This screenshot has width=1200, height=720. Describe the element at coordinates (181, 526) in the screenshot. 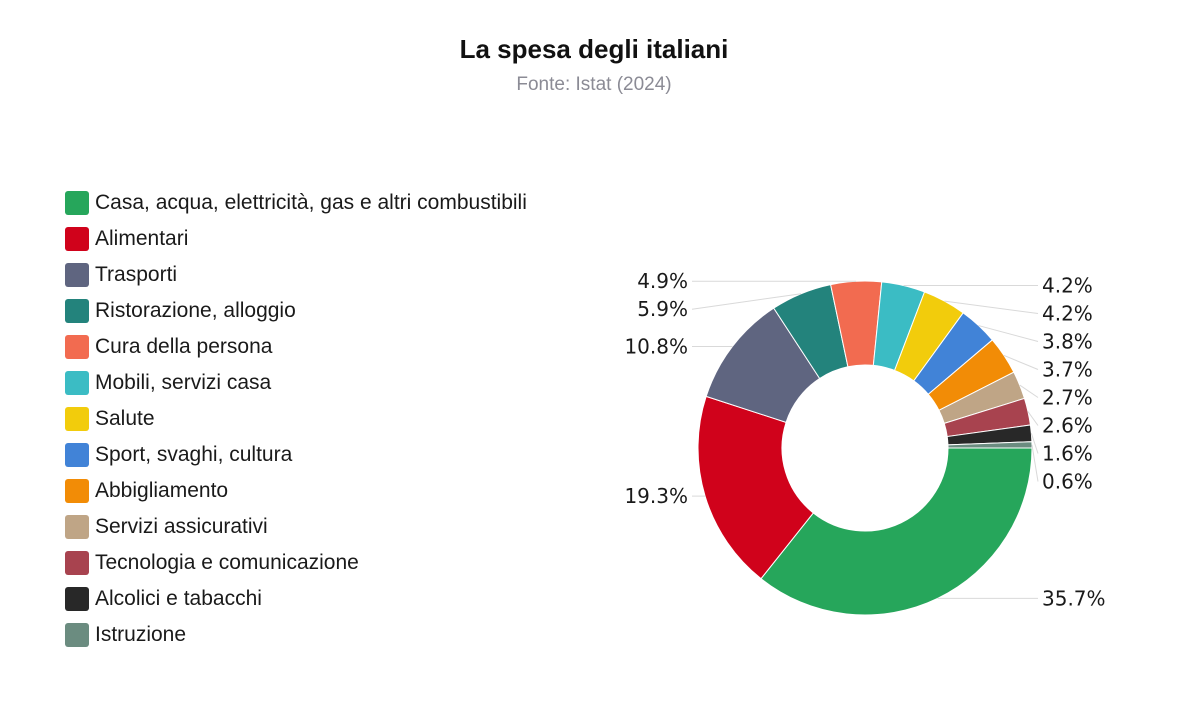

I see `legend-label: Servizi assicurativi` at that location.